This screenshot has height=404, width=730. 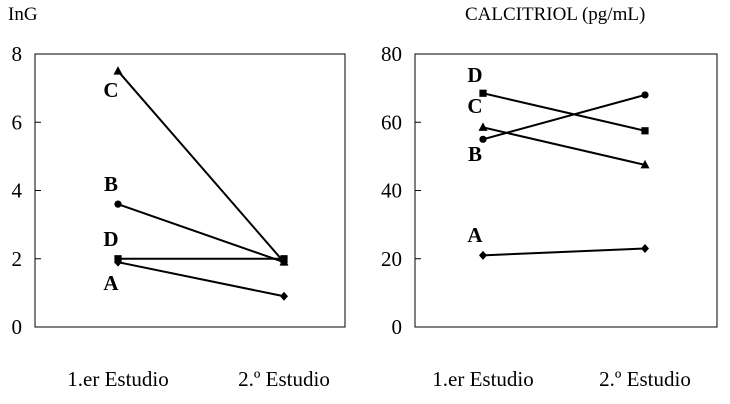 What do you see at coordinates (391, 54) in the screenshot?
I see `y-tick-label-2-4: 80` at bounding box center [391, 54].